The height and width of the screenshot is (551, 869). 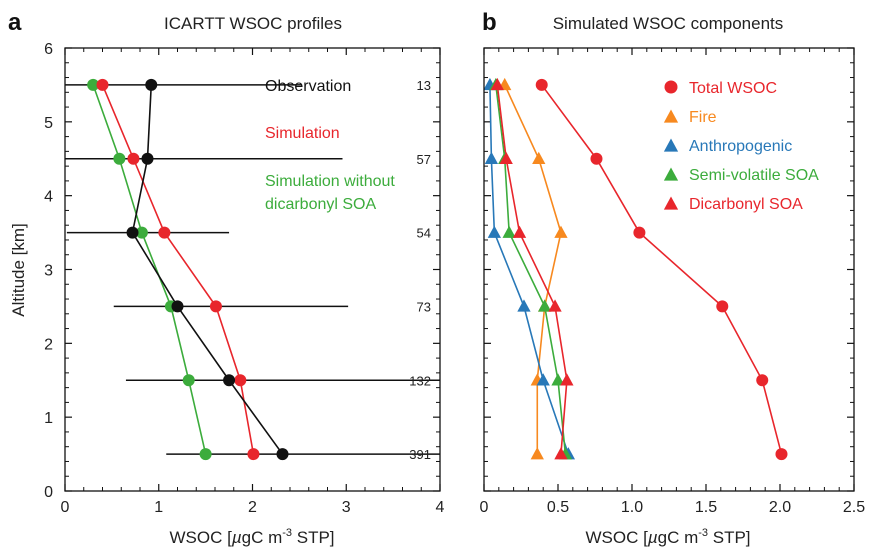 What do you see at coordinates (302, 133) in the screenshot?
I see `legend-simulation: Simulation` at bounding box center [302, 133].